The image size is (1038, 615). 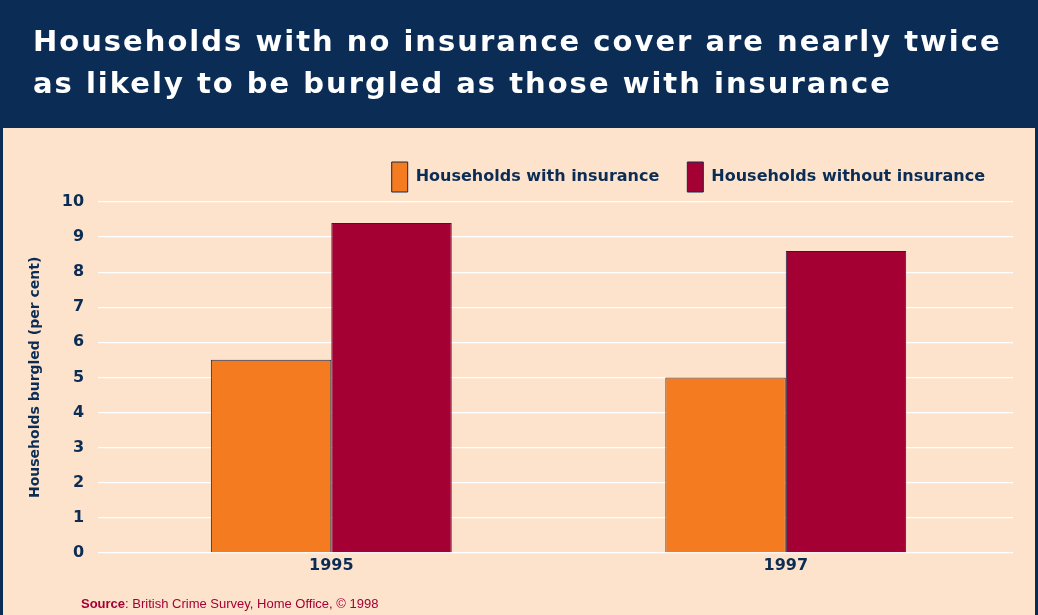 I want to click on y-axis-title: Households burgled (per cent), so click(x=34, y=377).